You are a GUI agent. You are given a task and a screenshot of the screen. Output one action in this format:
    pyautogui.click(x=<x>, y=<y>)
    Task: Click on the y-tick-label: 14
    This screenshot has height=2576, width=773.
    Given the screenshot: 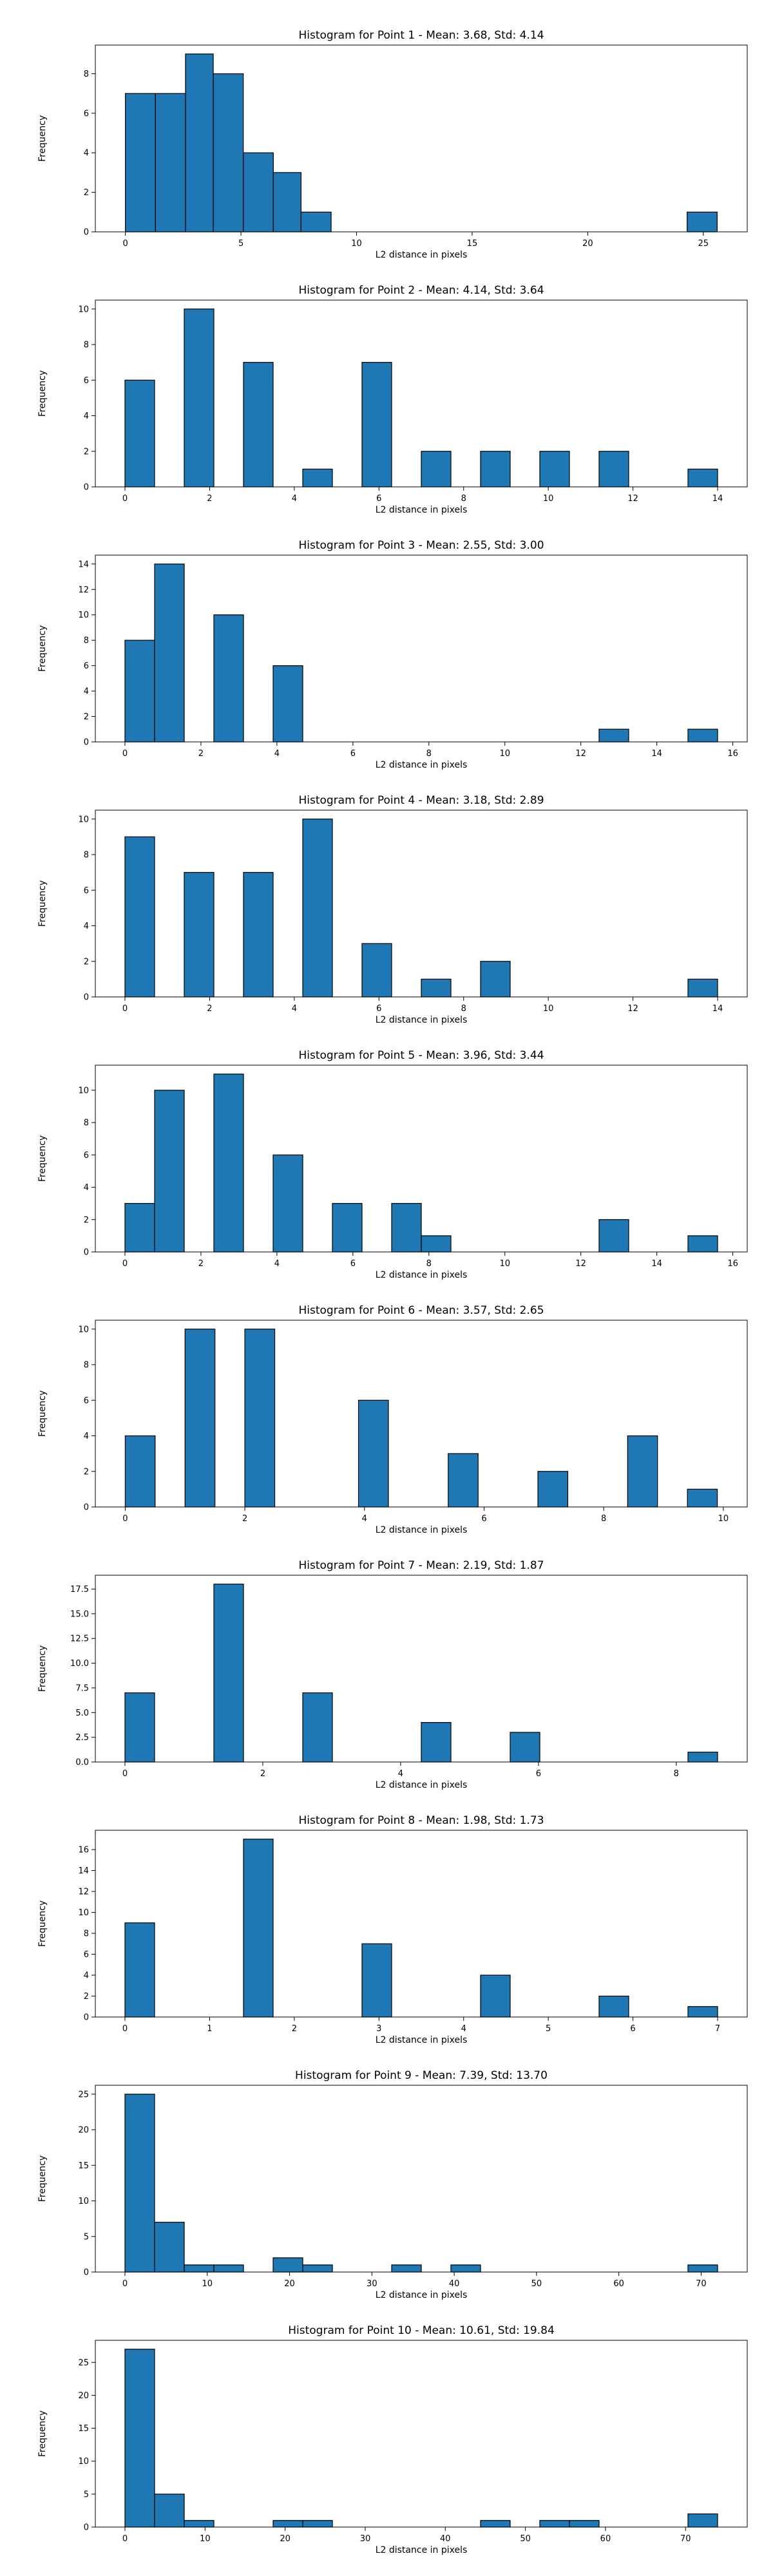 What is the action you would take?
    pyautogui.click(x=83, y=1871)
    